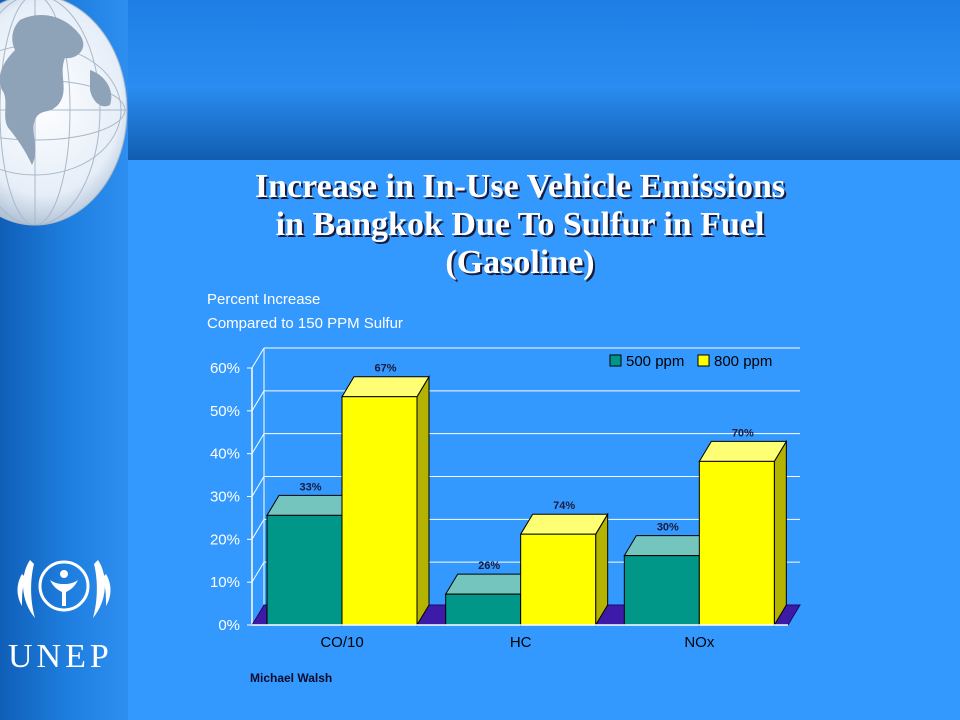  I want to click on unep-logo-text: UNEP, so click(60, 656).